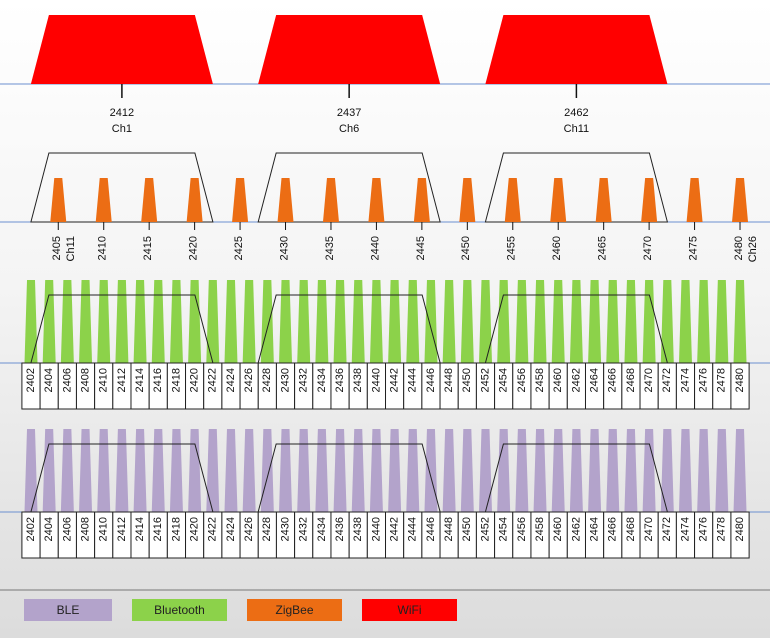 The height and width of the screenshot is (638, 770). Describe the element at coordinates (558, 380) in the screenshot. I see `bluetooth-freq-label: 2460` at that location.